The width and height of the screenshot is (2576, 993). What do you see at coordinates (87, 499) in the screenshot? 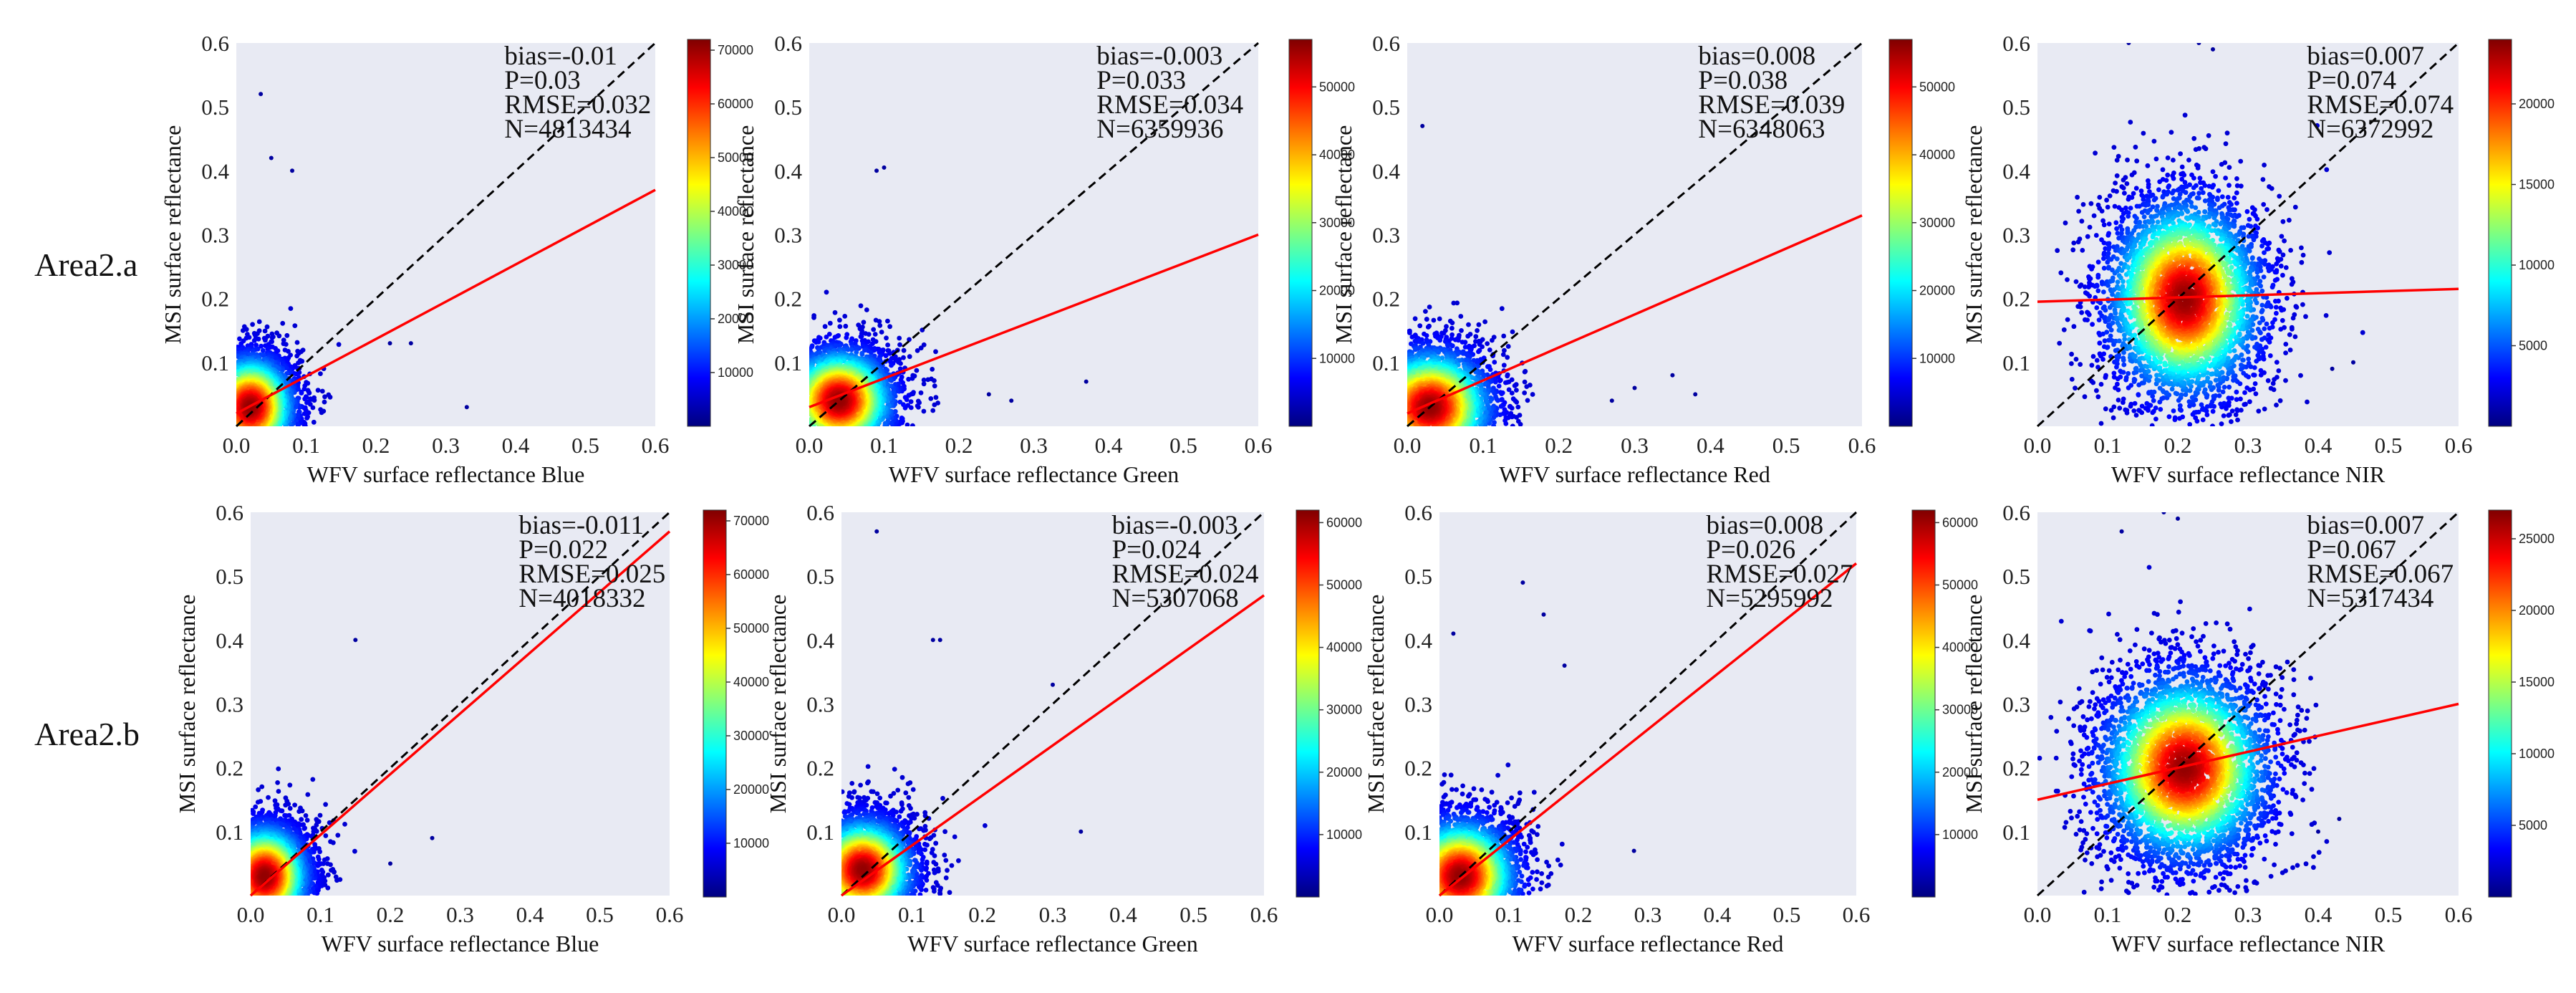
I see `row-labels: Area2.a Area2.b` at bounding box center [87, 499].